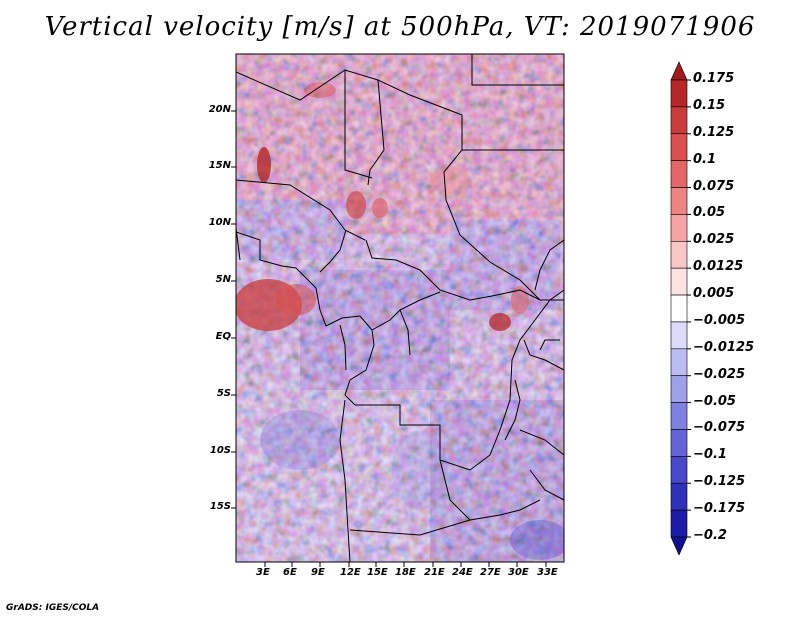  Describe the element at coordinates (377, 572) in the screenshot. I see `lon-label: 15E` at that location.